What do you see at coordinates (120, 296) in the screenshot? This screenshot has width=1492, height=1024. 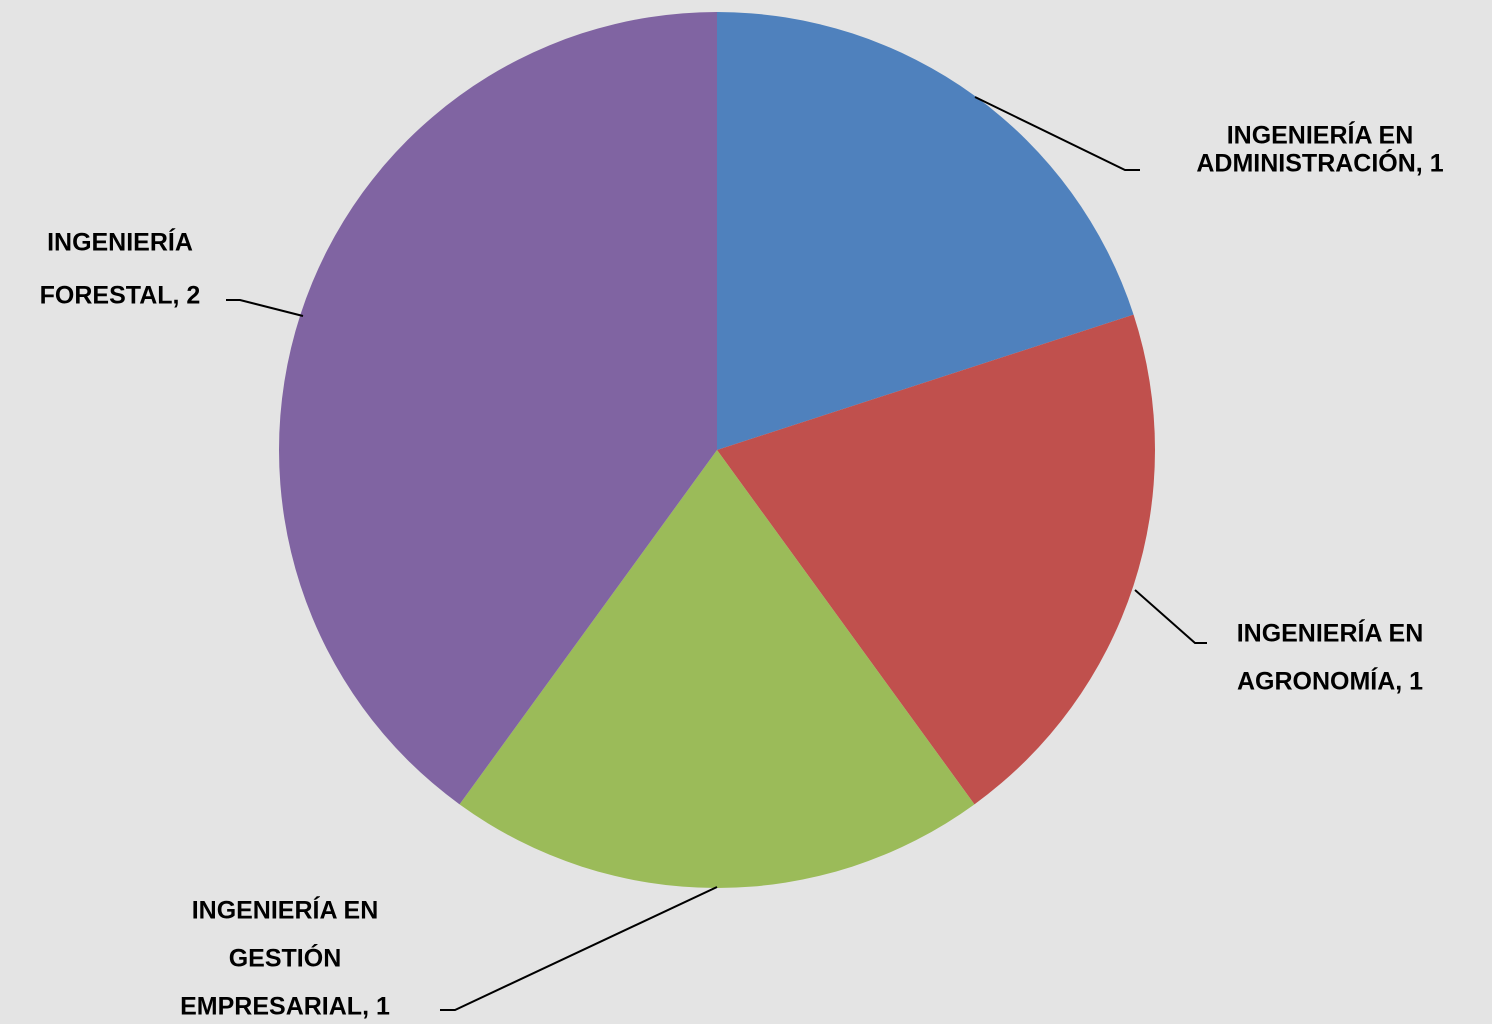 I see `data-label: FORESTAL, 2` at bounding box center [120, 296].